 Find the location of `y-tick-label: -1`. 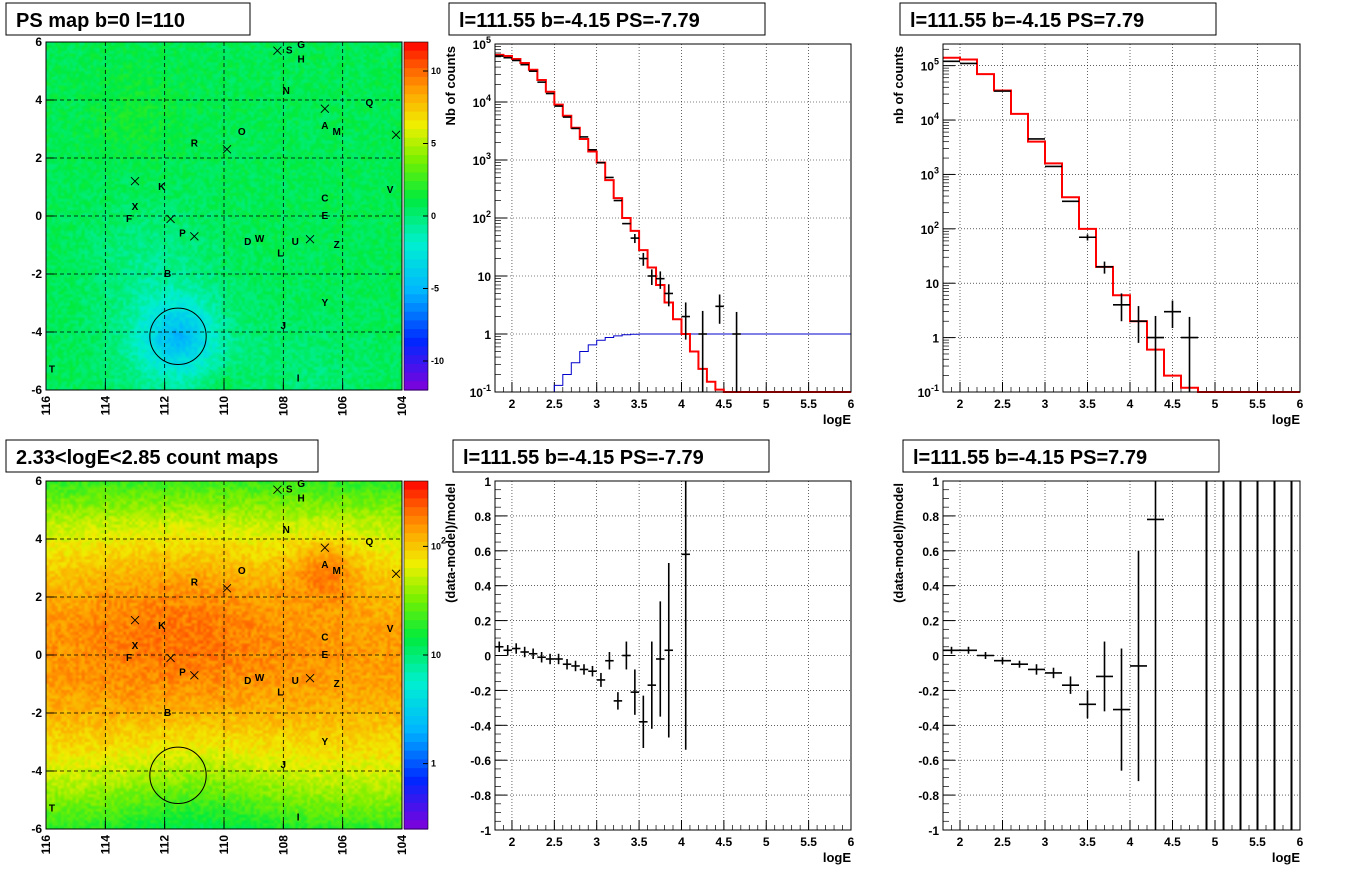

y-tick-label: -1 is located at coordinates (933, 831).